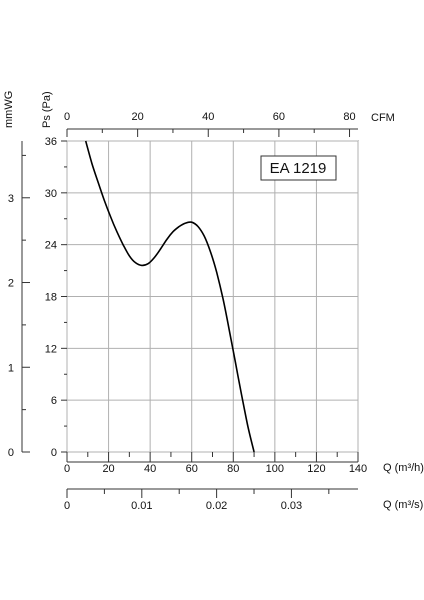 The image size is (424, 600). Describe the element at coordinates (11, 284) in the screenshot. I see `y-outer-tick-label: 2` at that location.